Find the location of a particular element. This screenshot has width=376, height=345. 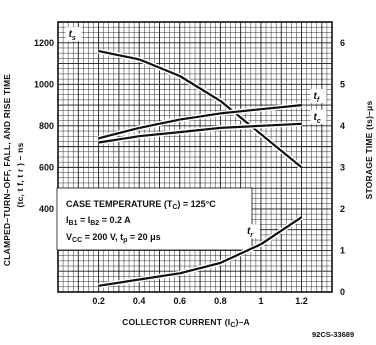

y-right-tick-label: 3 is located at coordinates (342, 167).